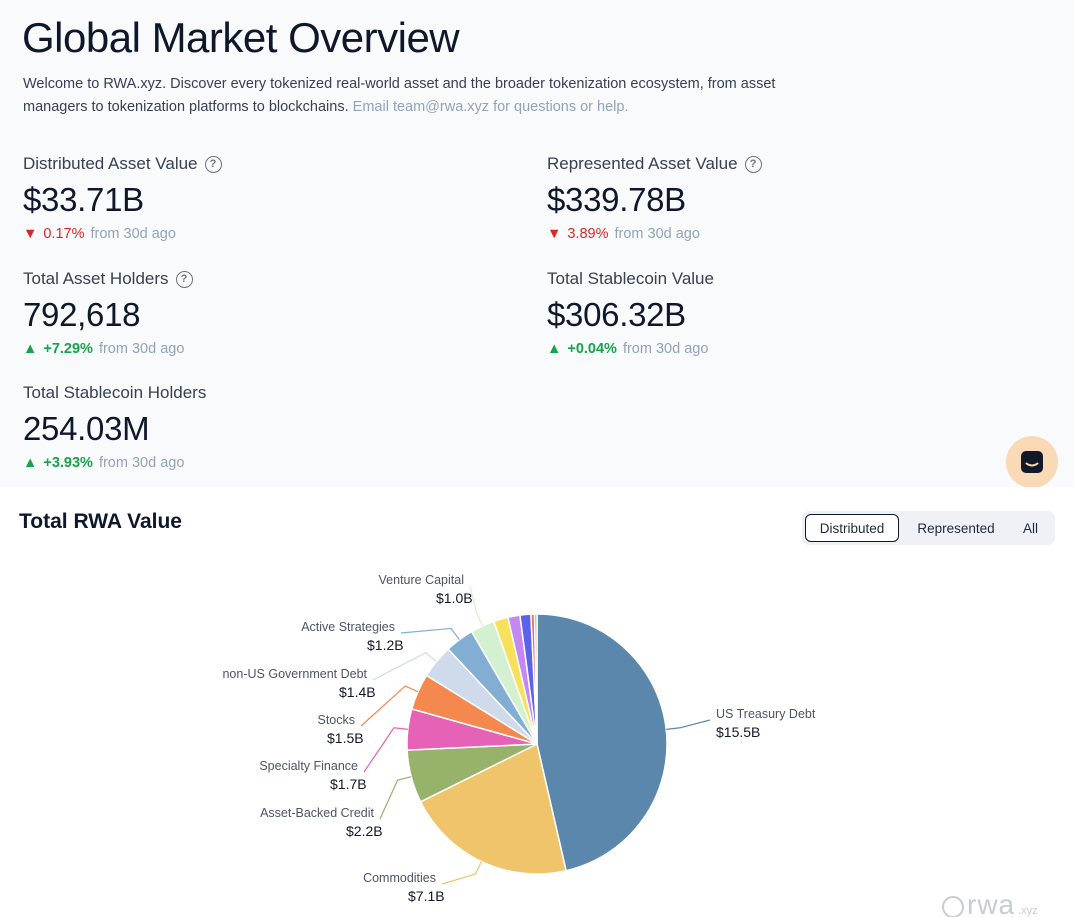 This screenshot has height=917, width=1074. What do you see at coordinates (317, 813) in the screenshot?
I see `slice-label-name: Asset-Backed Credit` at bounding box center [317, 813].